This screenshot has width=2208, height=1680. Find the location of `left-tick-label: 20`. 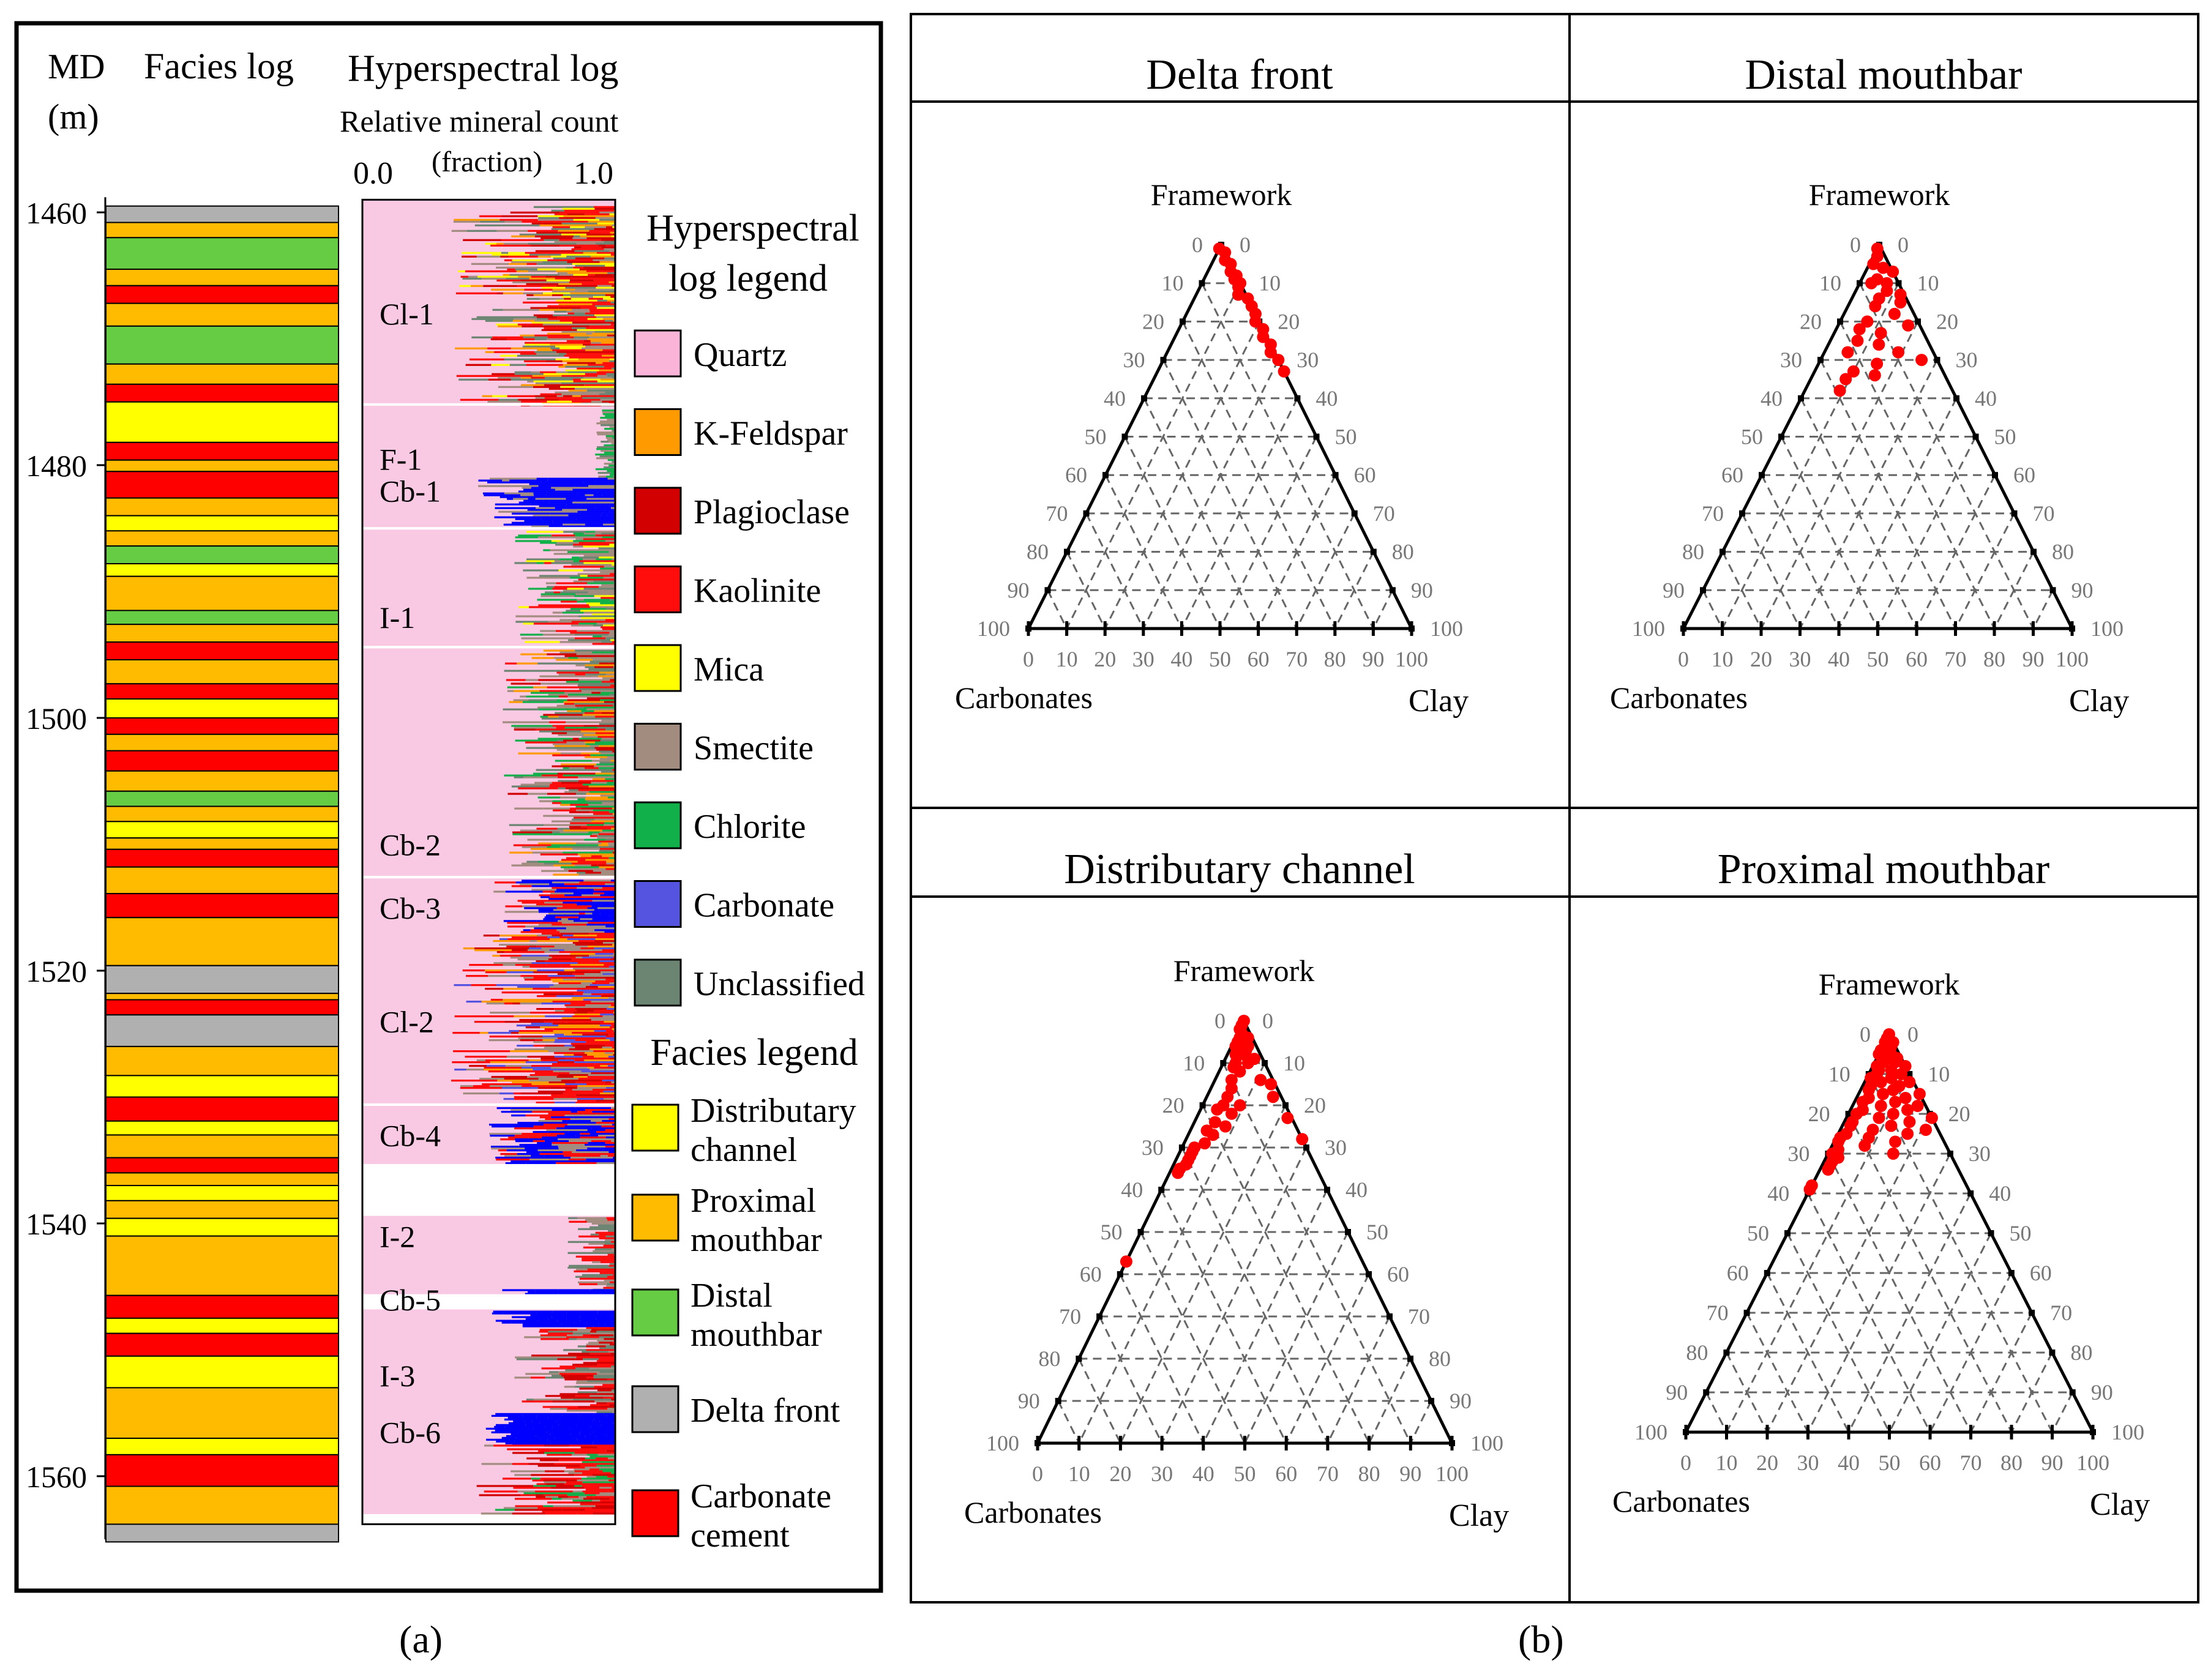

left-tick-label: 20 is located at coordinates (1811, 321).